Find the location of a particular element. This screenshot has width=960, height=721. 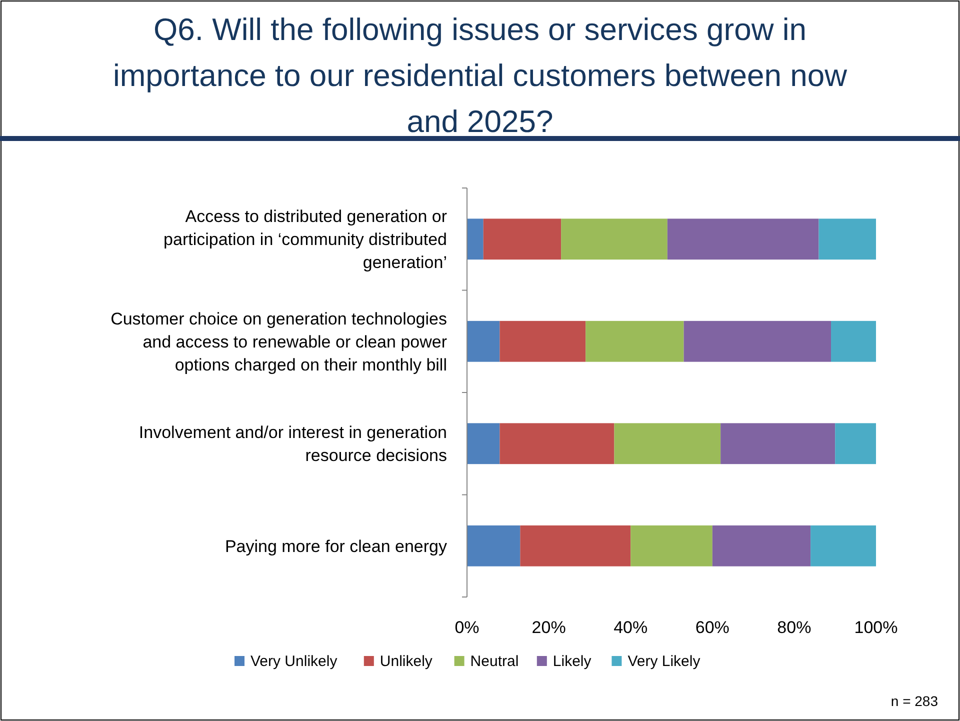

legend-label: Very Unlikely is located at coordinates (294, 661).